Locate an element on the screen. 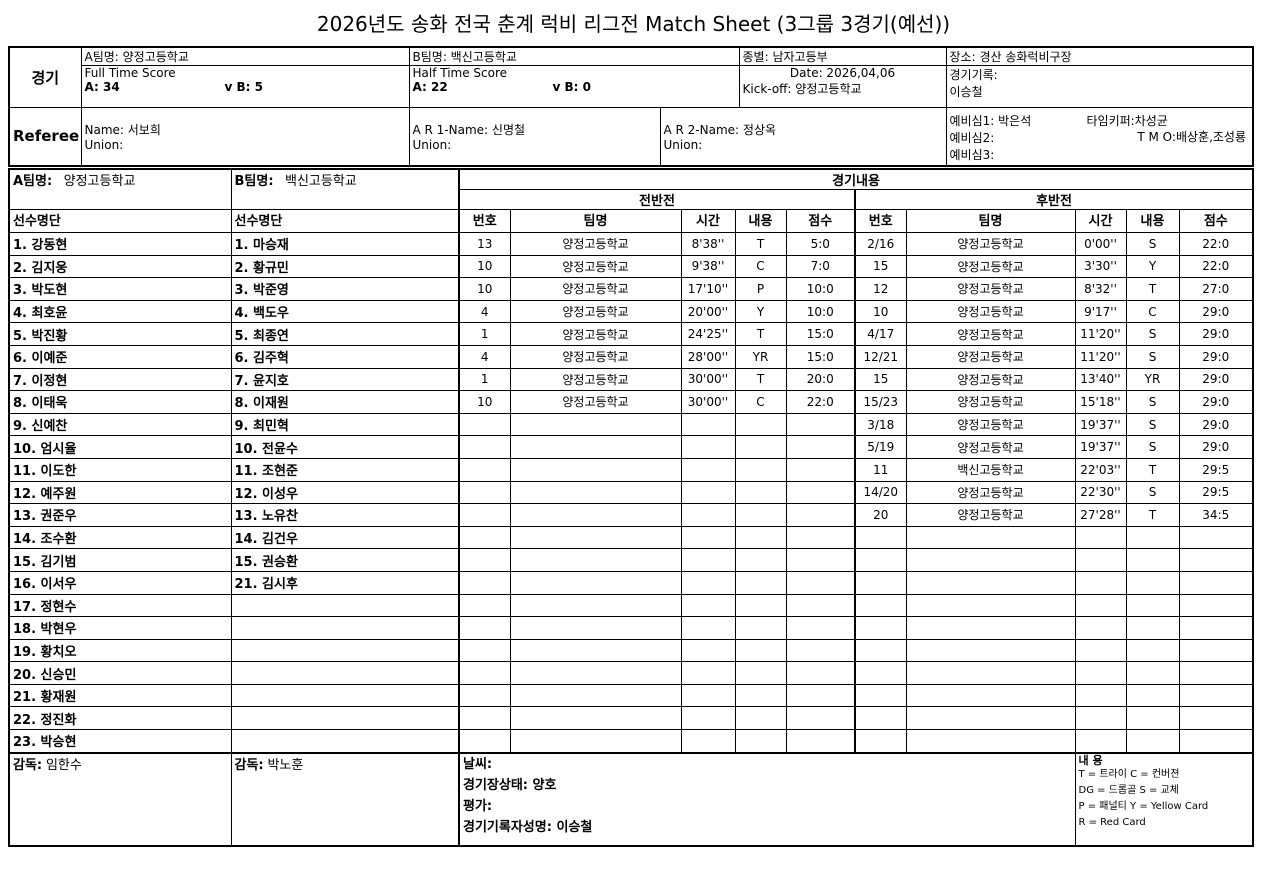  second-half-event-number: 20 is located at coordinates (880, 515).